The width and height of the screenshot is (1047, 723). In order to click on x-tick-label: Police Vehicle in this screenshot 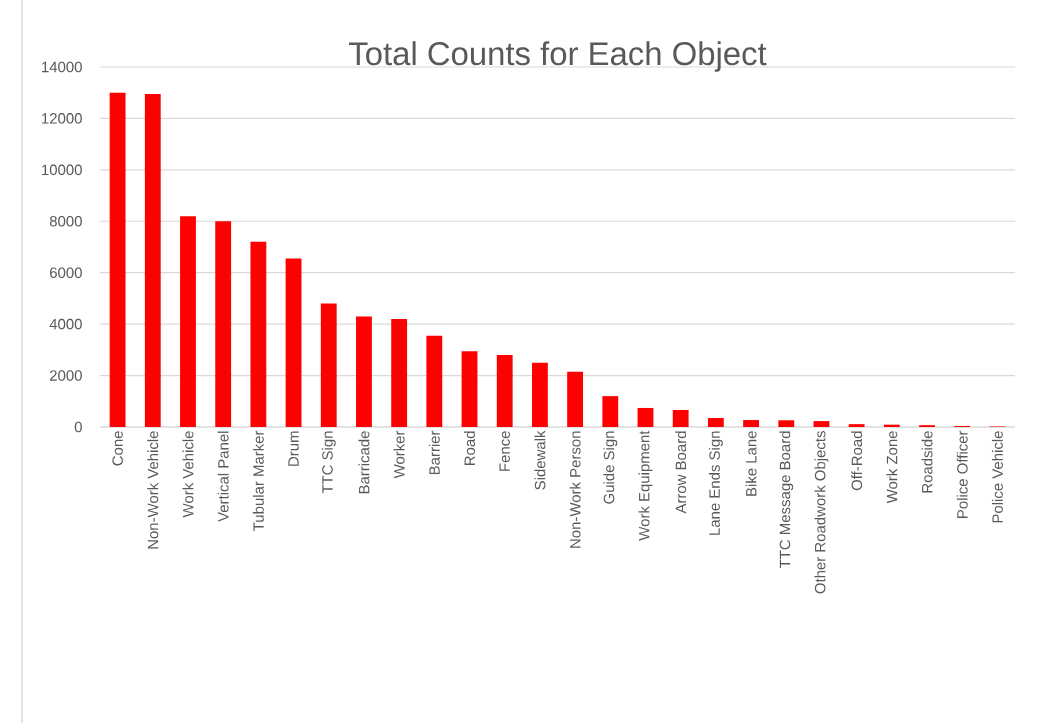, I will do `click(997, 477)`.